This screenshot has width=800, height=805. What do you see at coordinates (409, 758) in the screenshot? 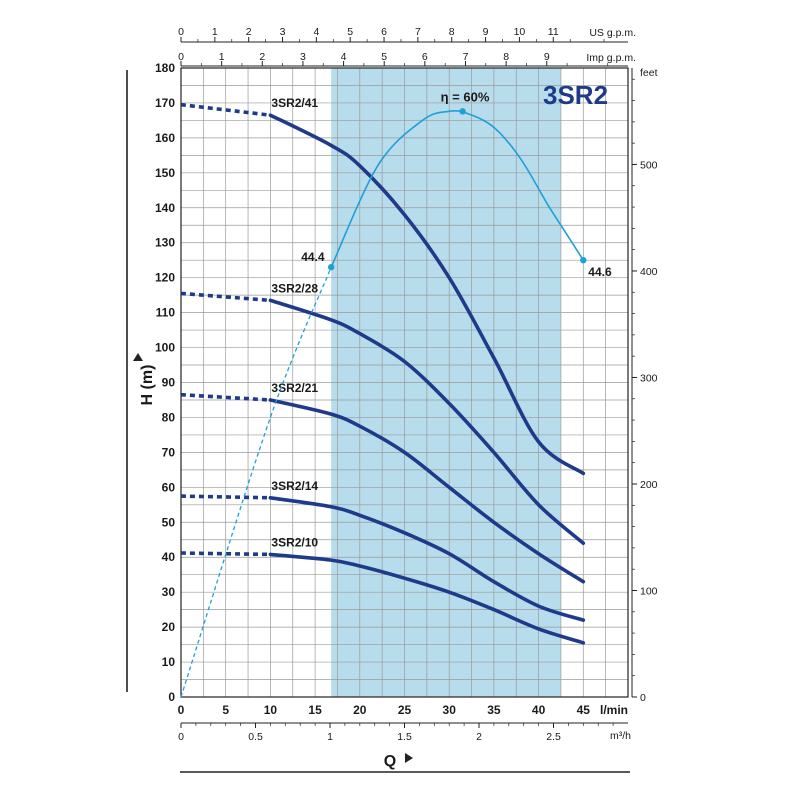
I see `x-arrow-icon` at bounding box center [409, 758].